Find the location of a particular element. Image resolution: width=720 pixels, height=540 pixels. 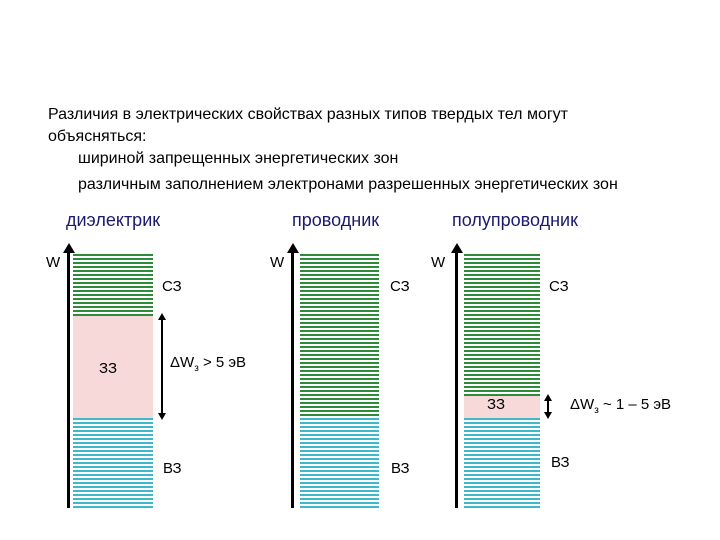

conductor-valence-label: ВЗ is located at coordinates (400, 468).